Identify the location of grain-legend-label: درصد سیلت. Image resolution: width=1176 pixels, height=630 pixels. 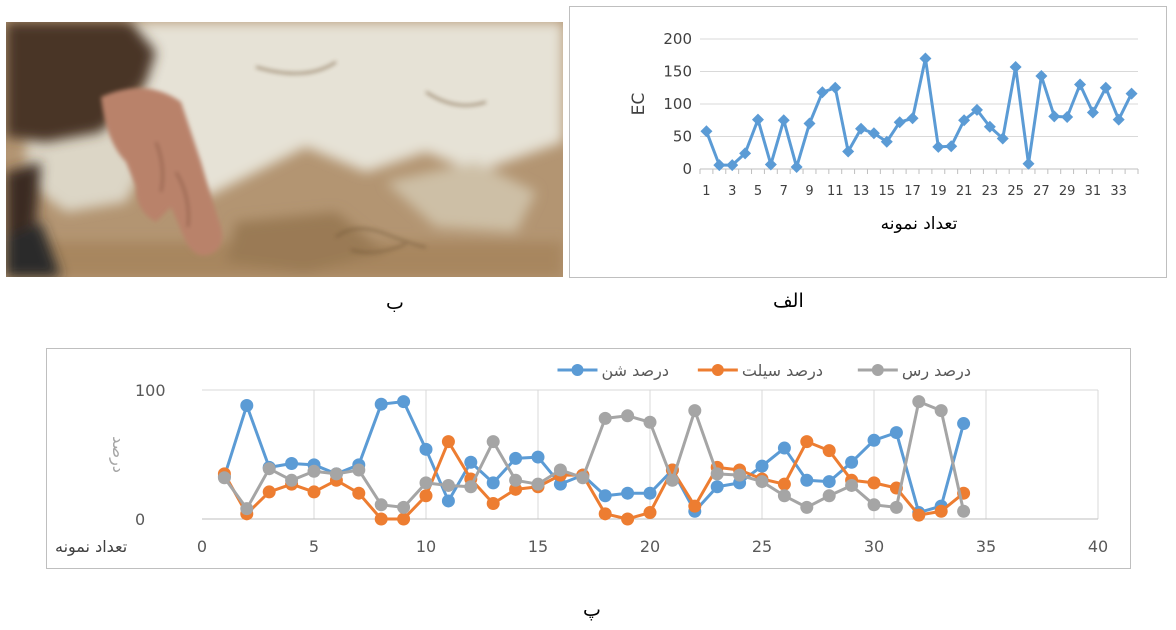
(782, 371).